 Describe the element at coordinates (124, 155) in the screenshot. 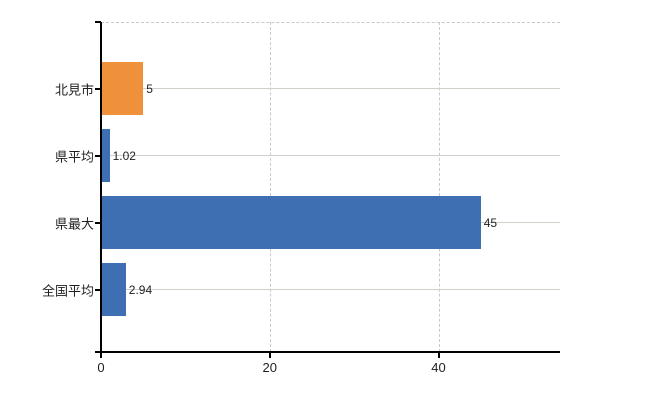

I see `bar-value-label: 1.02` at that location.